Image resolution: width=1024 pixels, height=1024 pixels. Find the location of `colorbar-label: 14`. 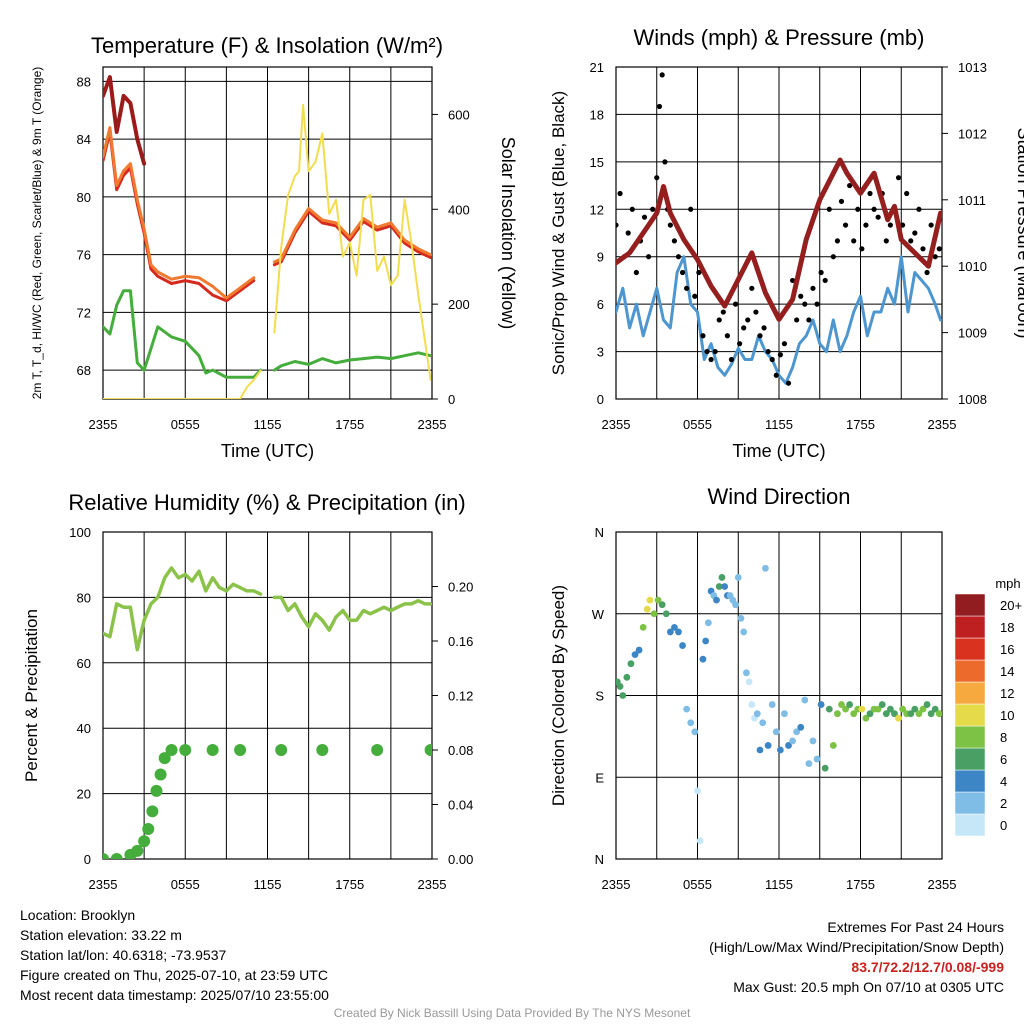

colorbar-label: 14 is located at coordinates (1007, 671).